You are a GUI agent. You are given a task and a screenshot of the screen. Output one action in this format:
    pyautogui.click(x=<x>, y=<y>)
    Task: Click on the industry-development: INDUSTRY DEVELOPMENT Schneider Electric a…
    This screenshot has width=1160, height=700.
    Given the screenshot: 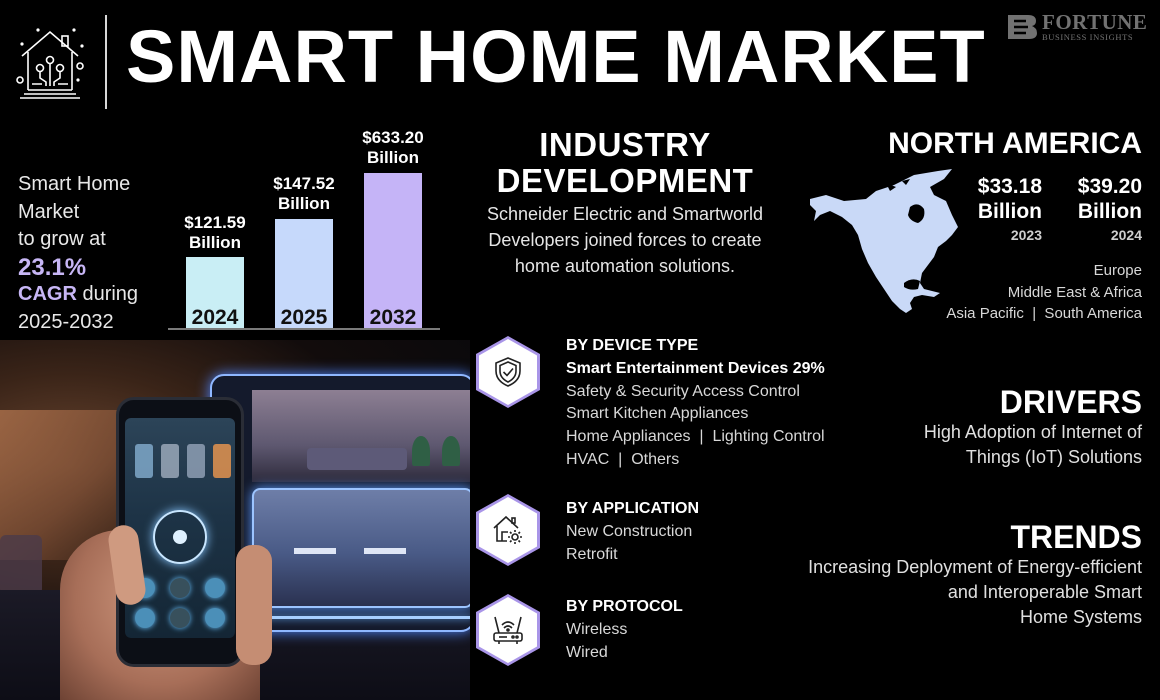 What is the action you would take?
    pyautogui.click(x=625, y=203)
    